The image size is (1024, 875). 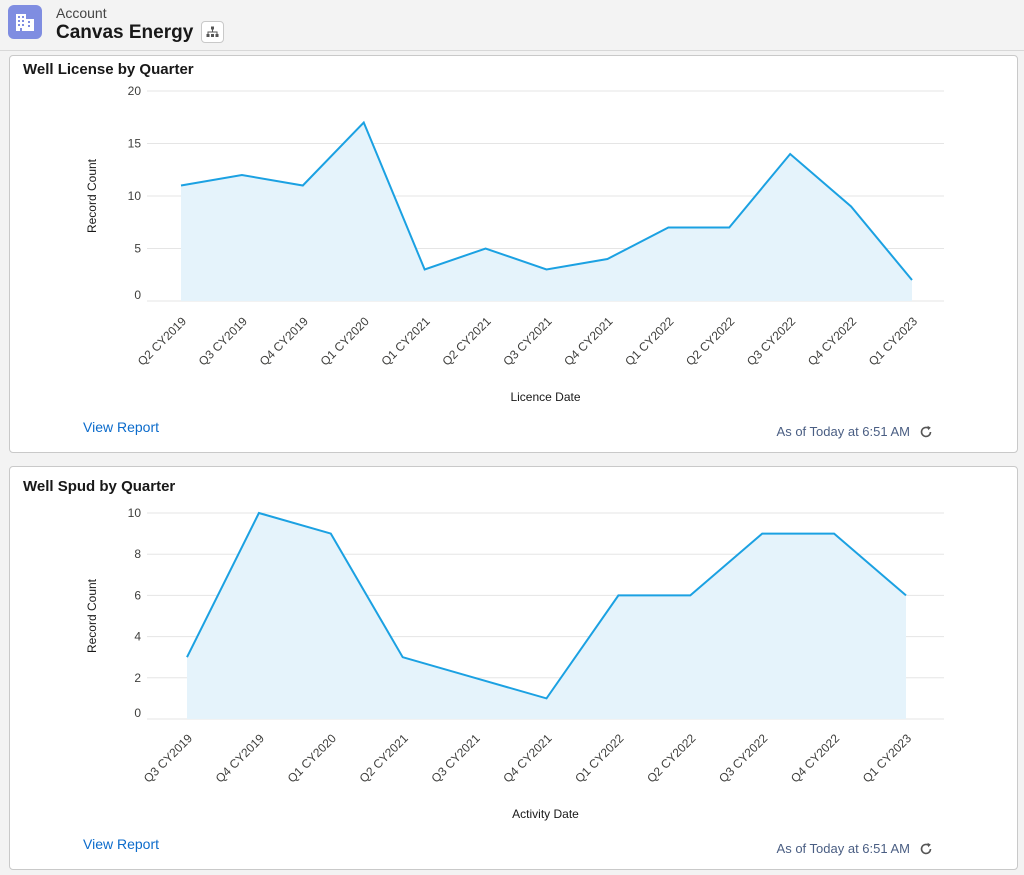 I want to click on y-tick-label: 2, so click(x=137, y=678).